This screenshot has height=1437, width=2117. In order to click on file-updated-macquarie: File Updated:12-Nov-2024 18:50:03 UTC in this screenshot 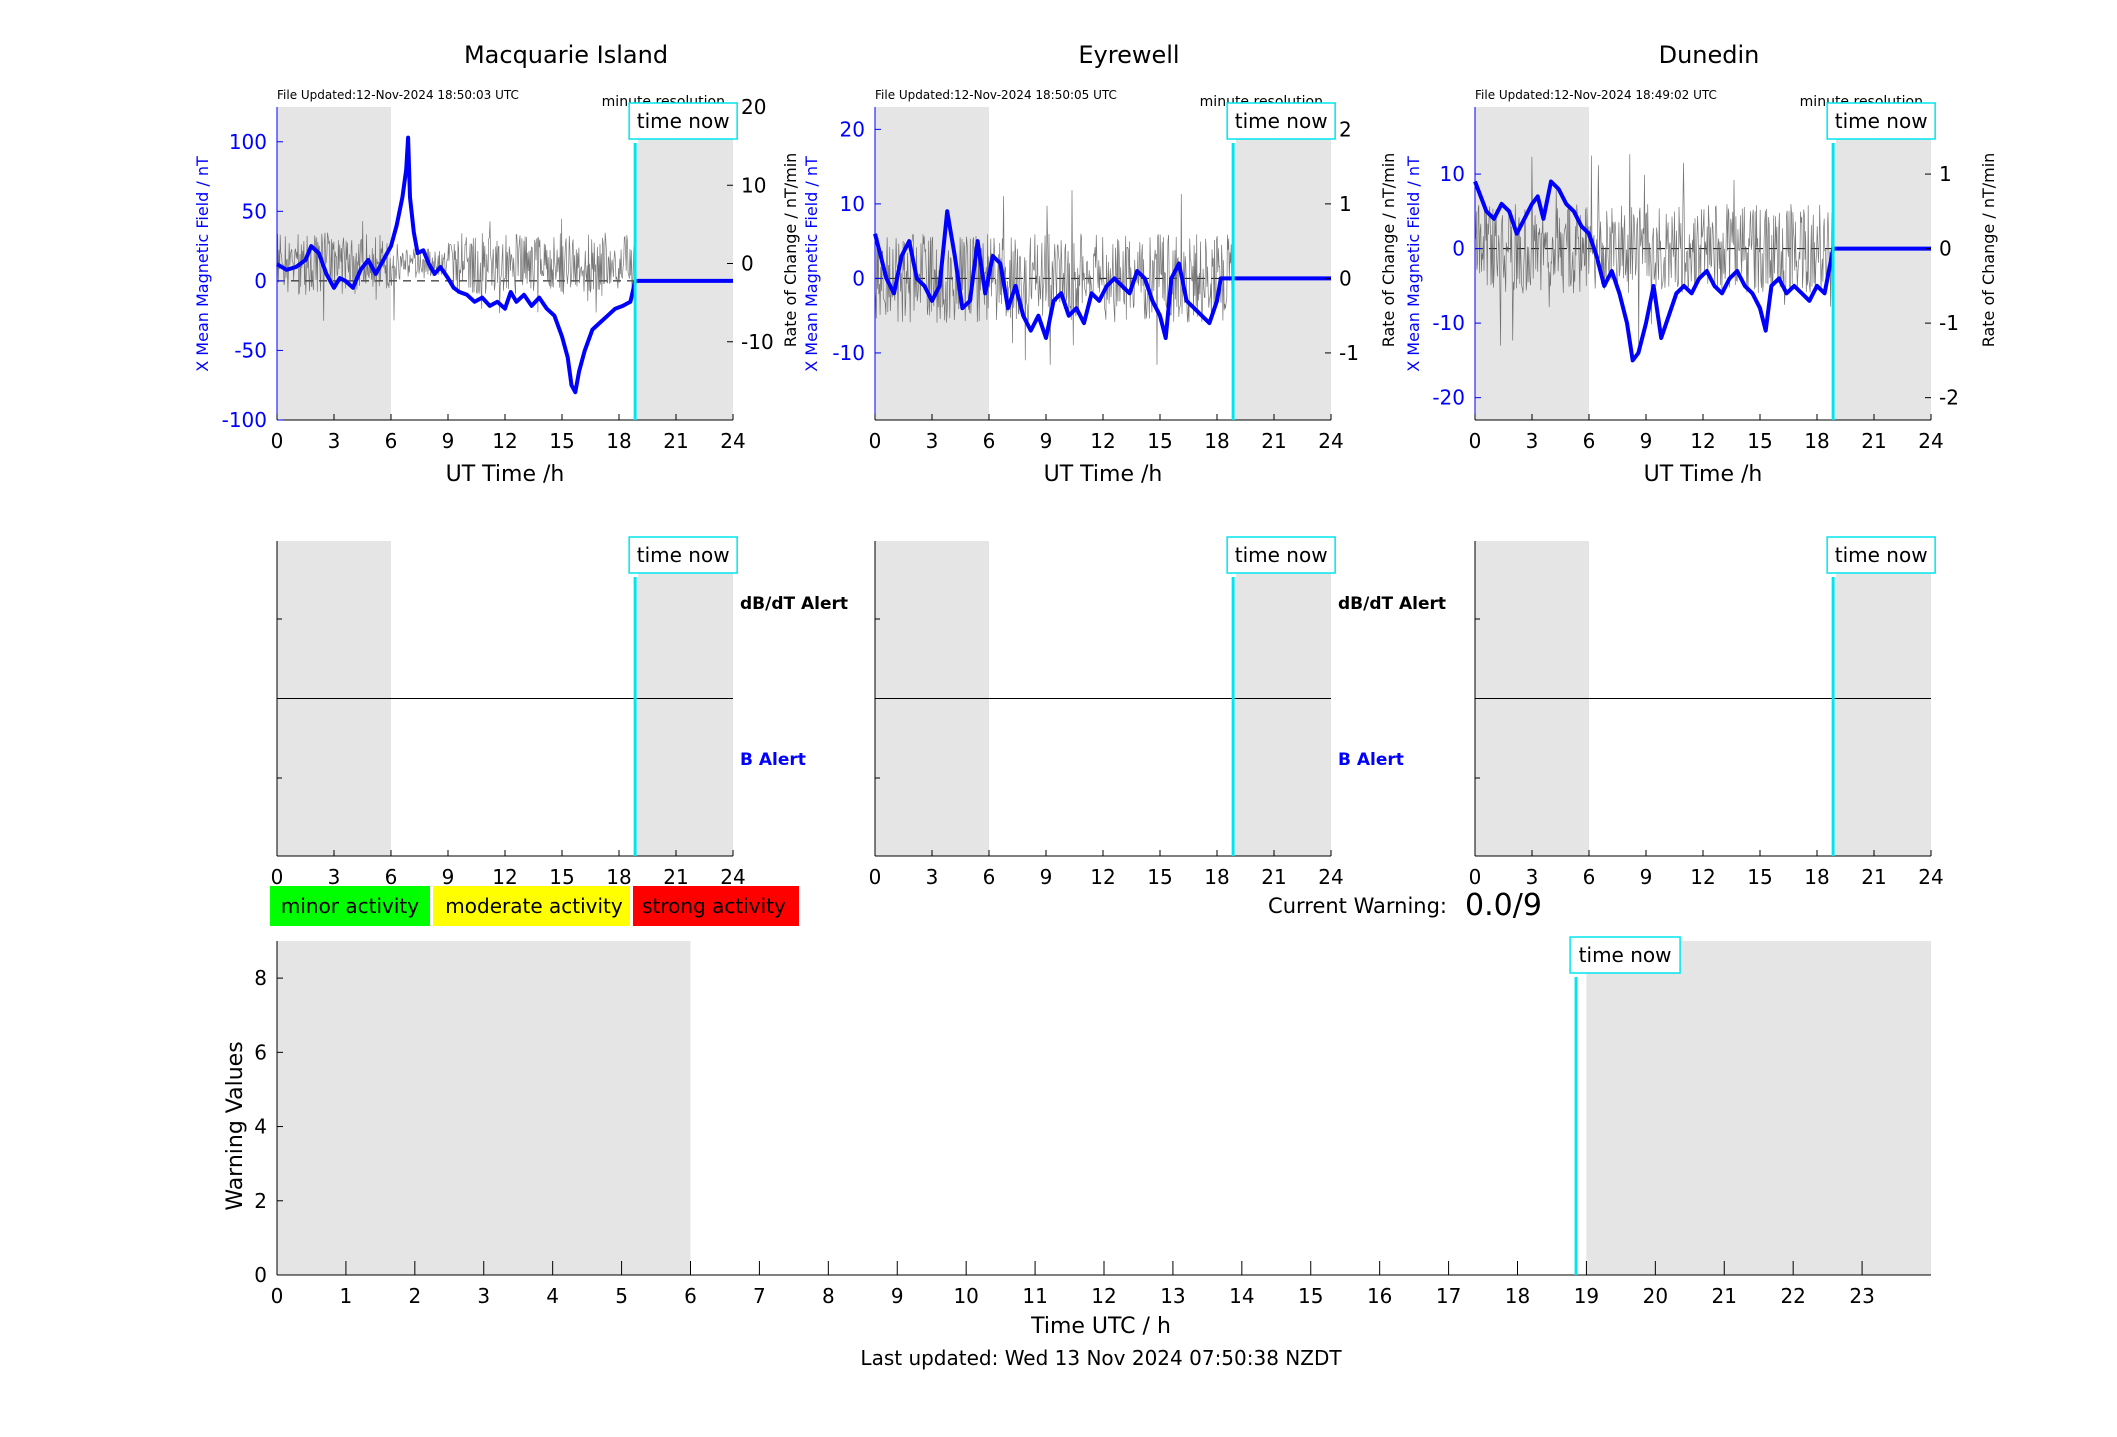, I will do `click(398, 95)`.